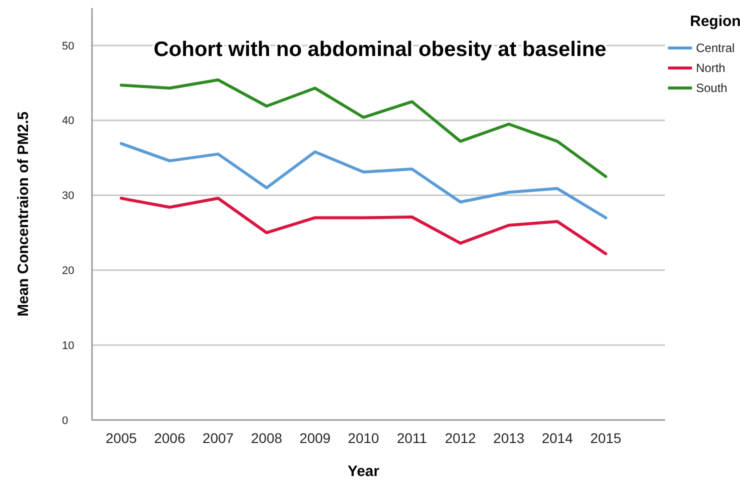 Image resolution: width=740 pixels, height=484 pixels. I want to click on legend-label: Central, so click(715, 48).